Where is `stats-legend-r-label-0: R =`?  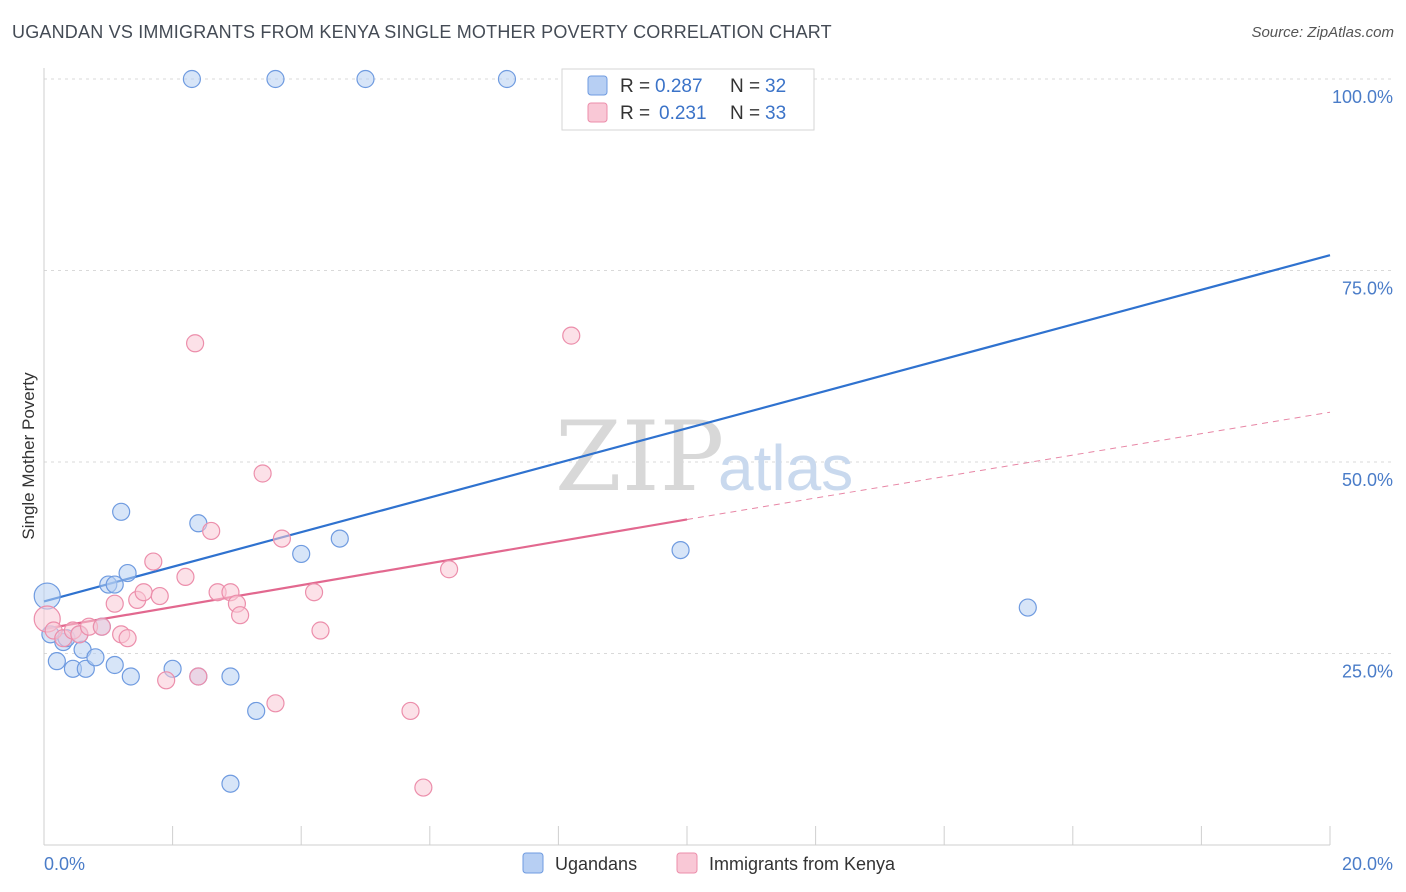
stats-legend-r-label-0: R = is located at coordinates (635, 86).